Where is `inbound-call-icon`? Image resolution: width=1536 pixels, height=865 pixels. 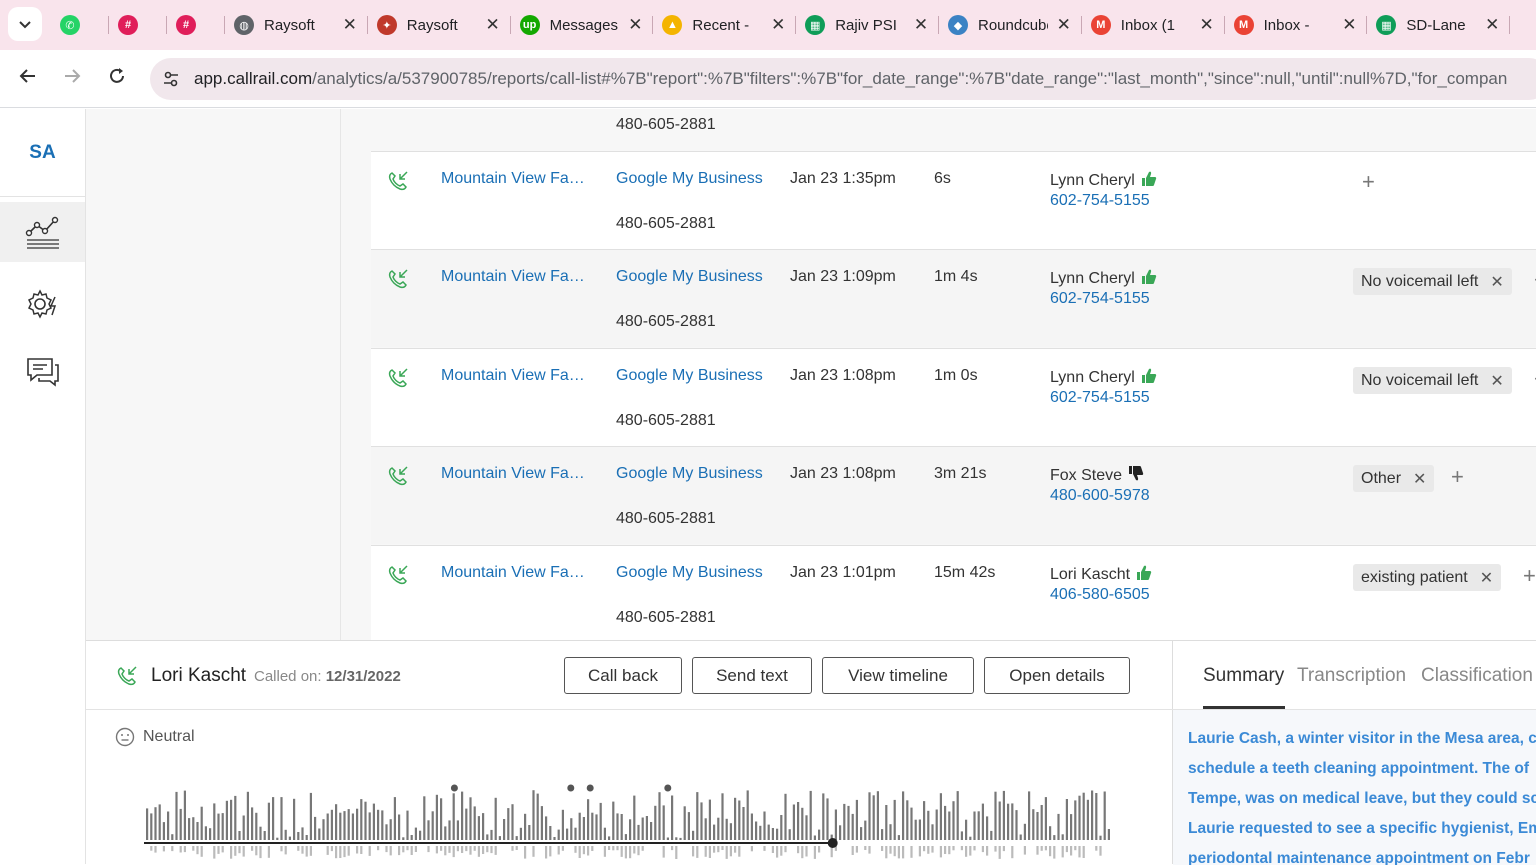 inbound-call-icon is located at coordinates (398, 281).